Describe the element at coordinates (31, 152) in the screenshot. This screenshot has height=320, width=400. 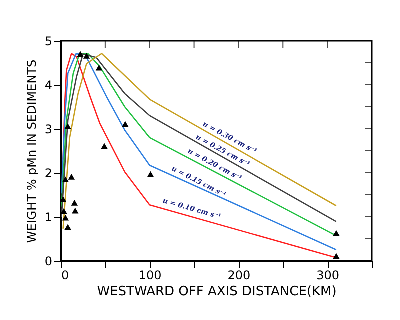
I see `y-axis-title: WEIGHT % pMn IN SEDIMENTS` at that location.